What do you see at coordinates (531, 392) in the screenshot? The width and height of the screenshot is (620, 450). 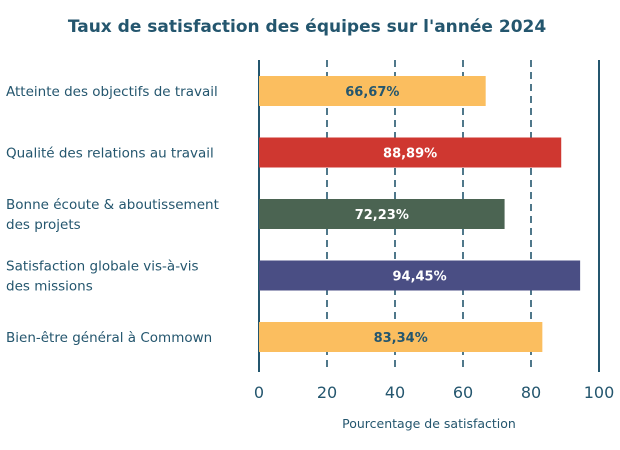 I see `x-tick-80: 80` at bounding box center [531, 392].